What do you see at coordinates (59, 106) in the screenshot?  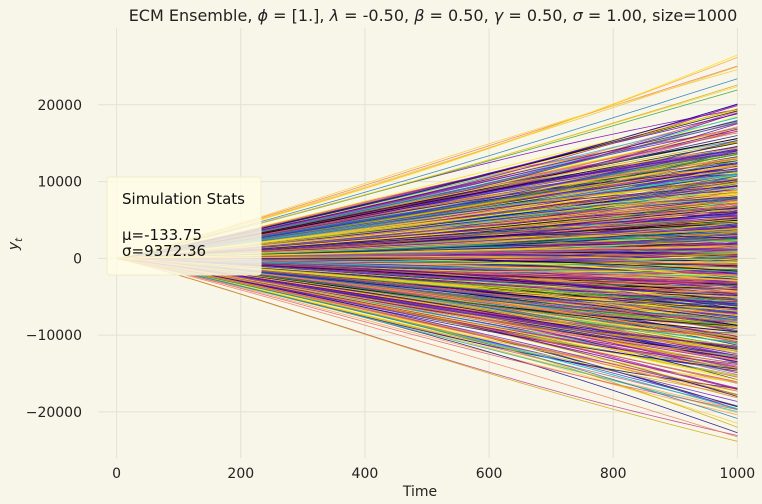 I see `y-tick-label: 20000` at bounding box center [59, 106].